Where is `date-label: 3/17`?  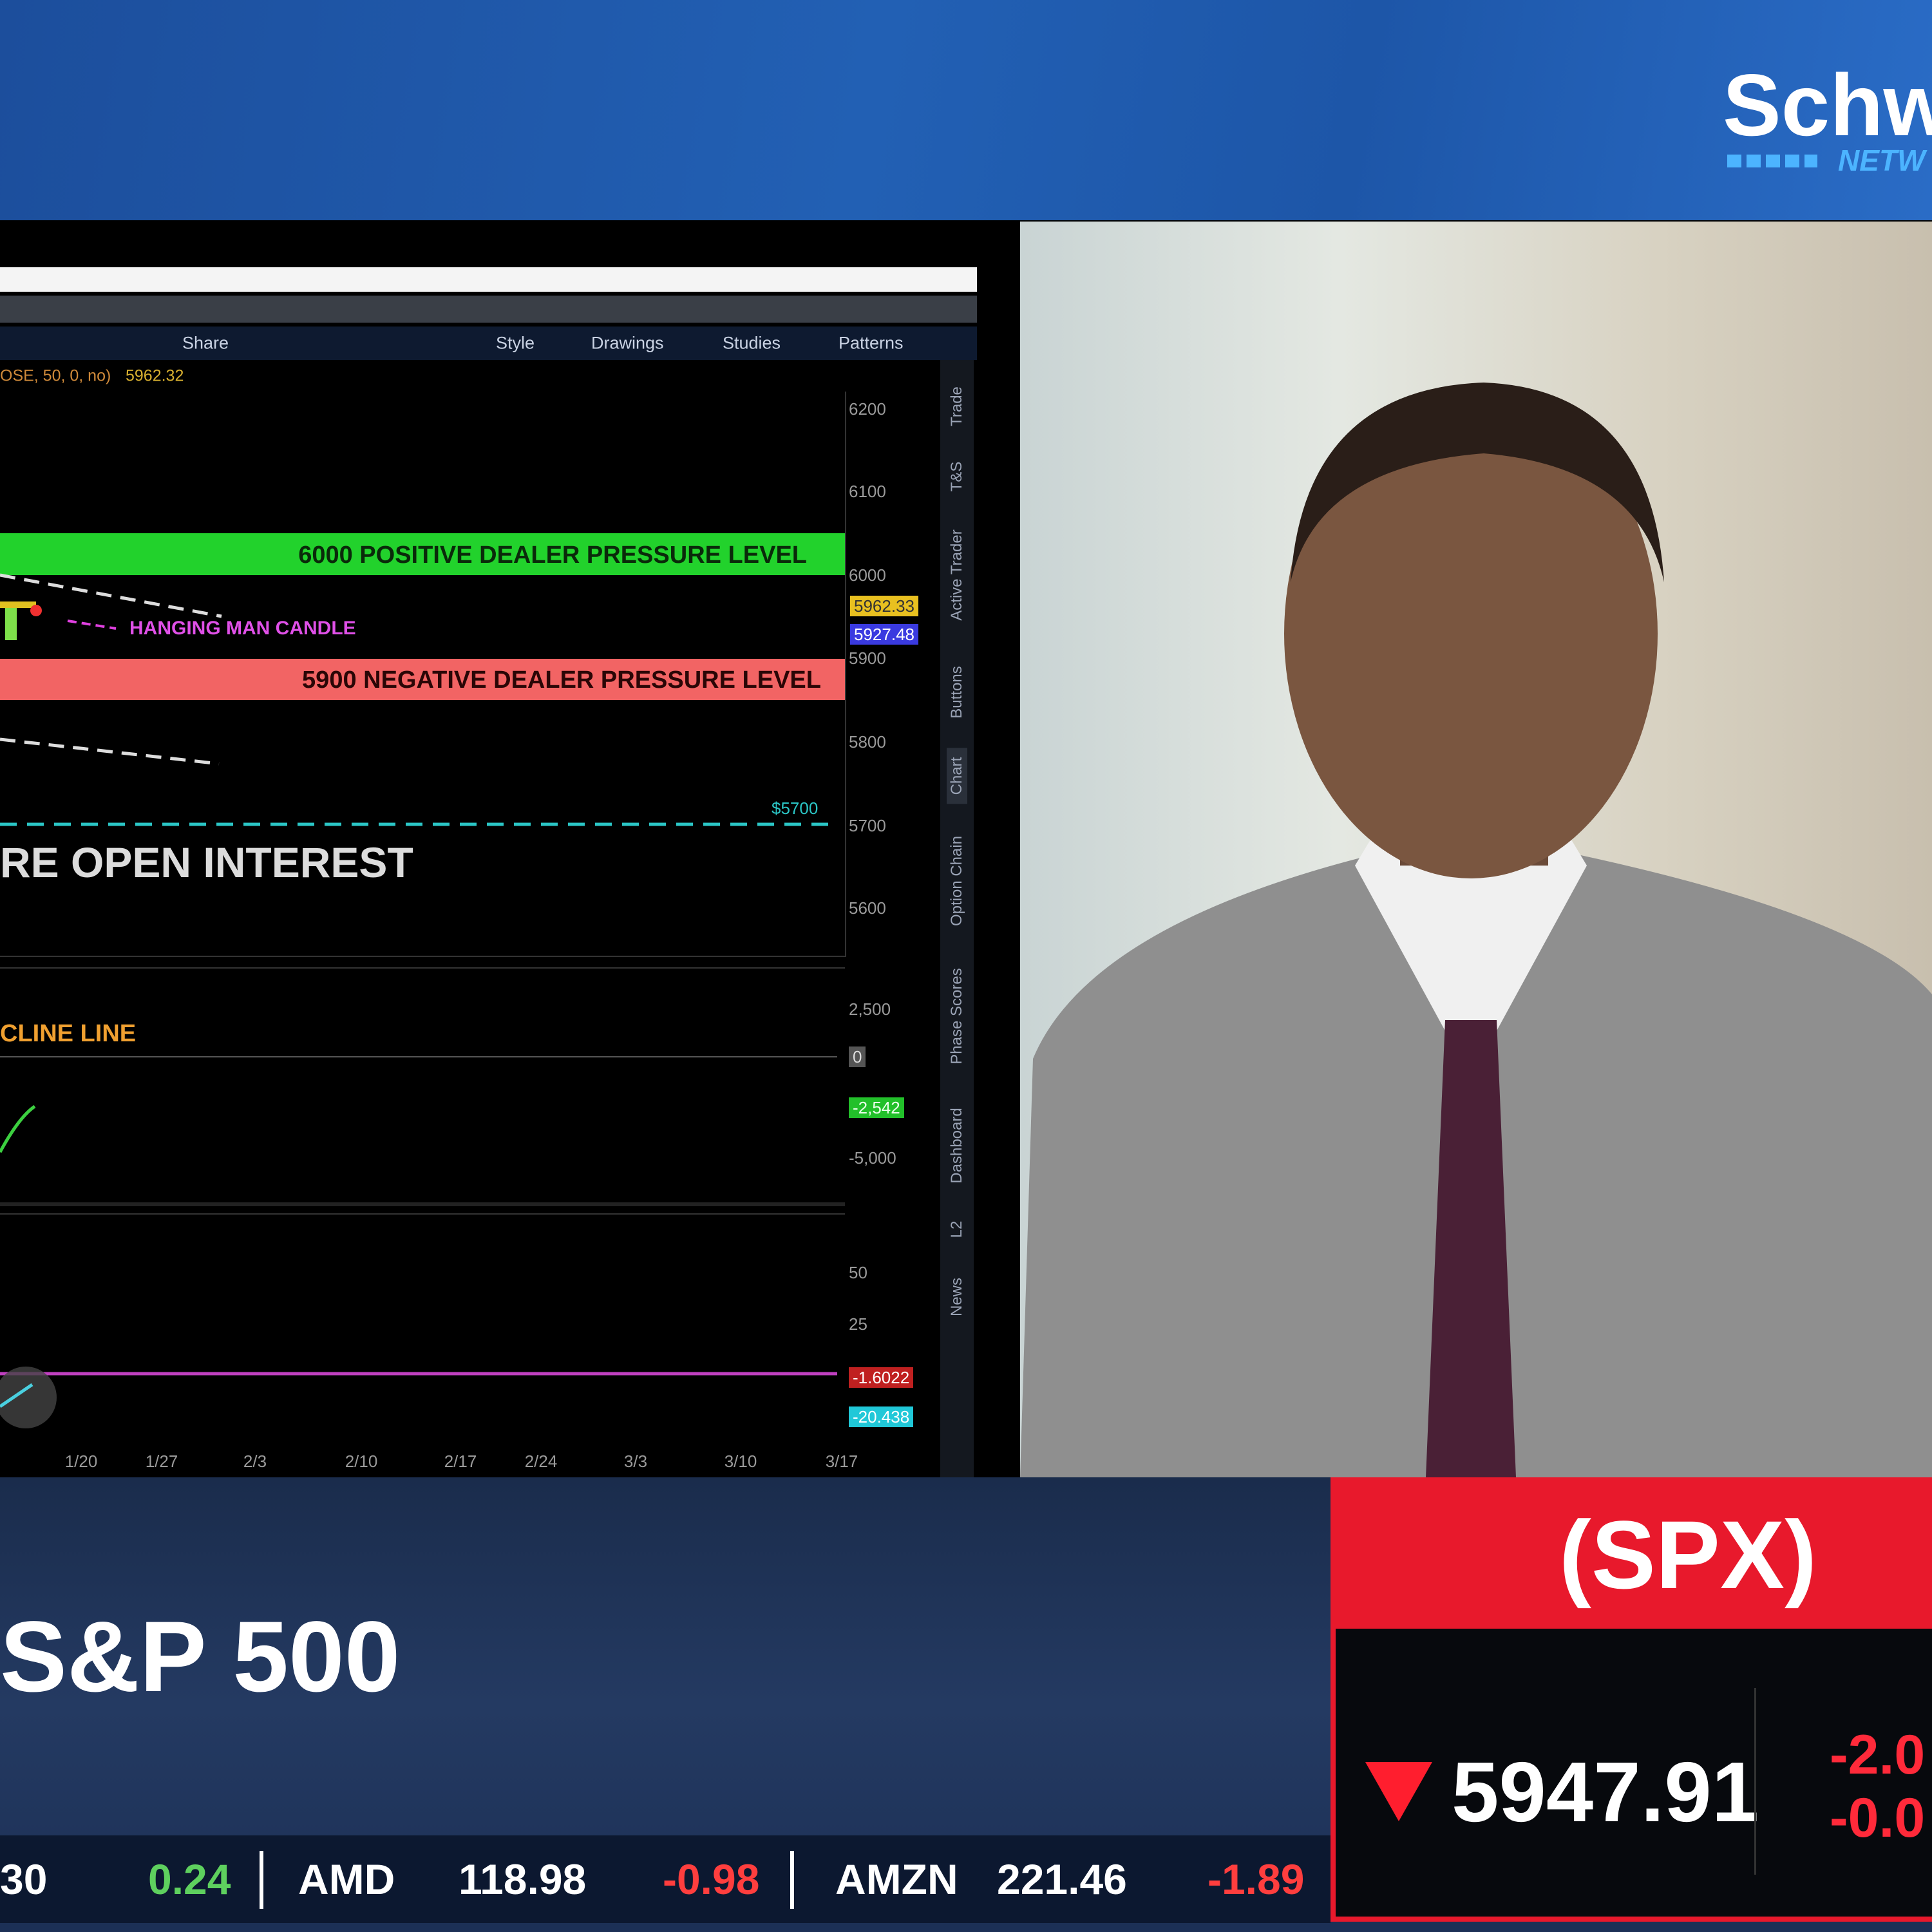
date-label: 3/17 is located at coordinates (842, 1461).